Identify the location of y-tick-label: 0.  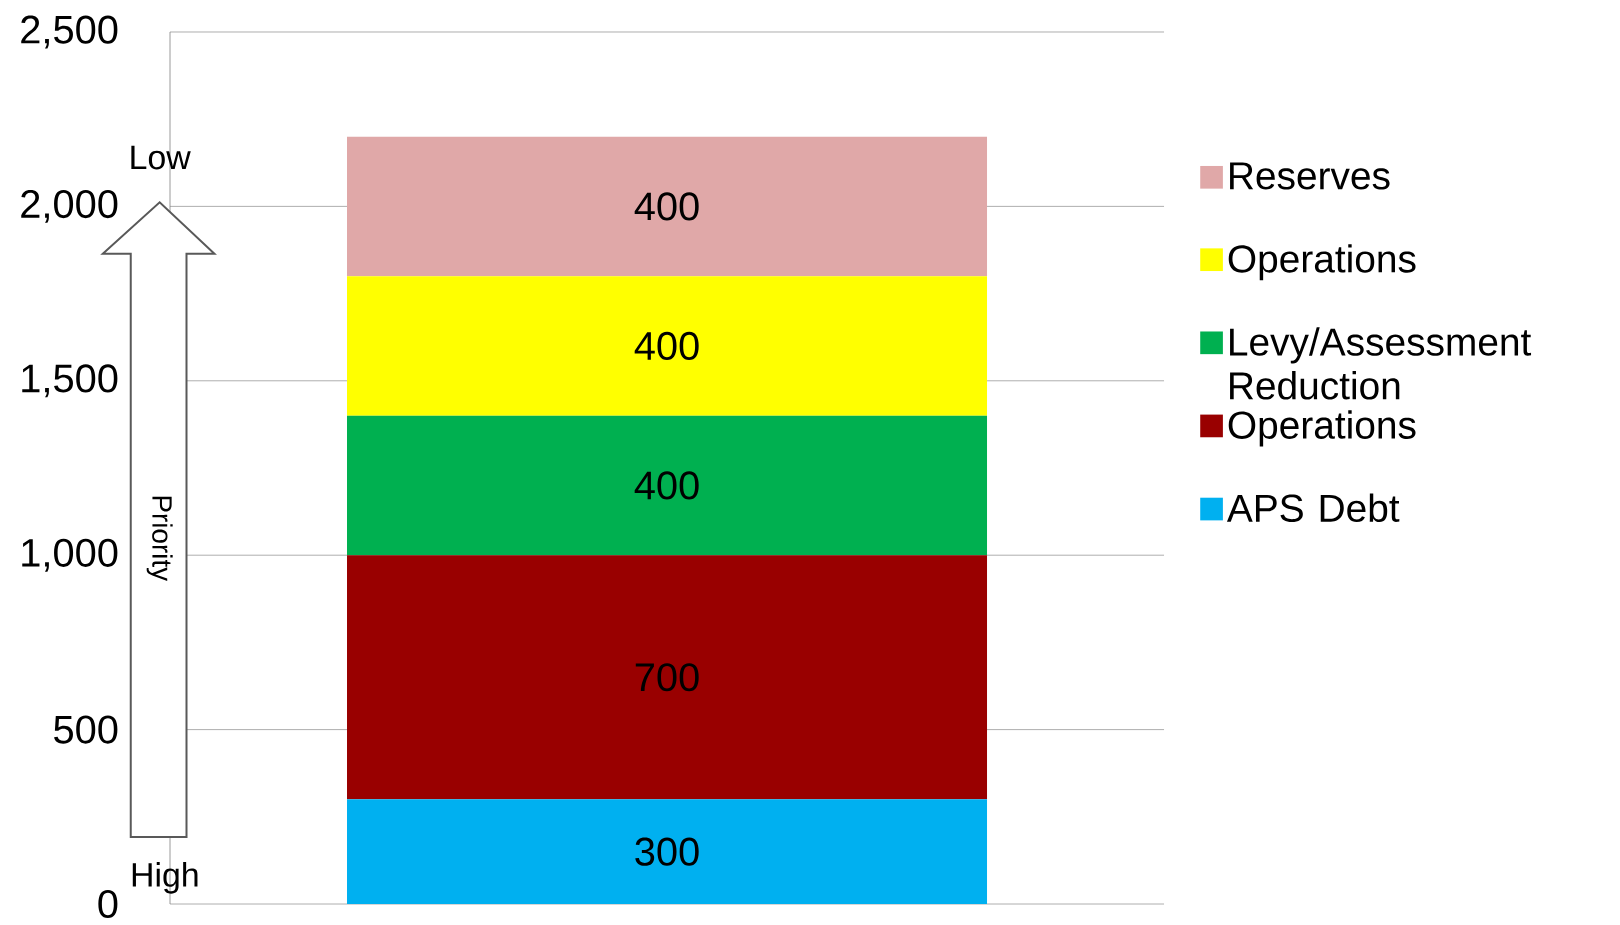
(108, 904).